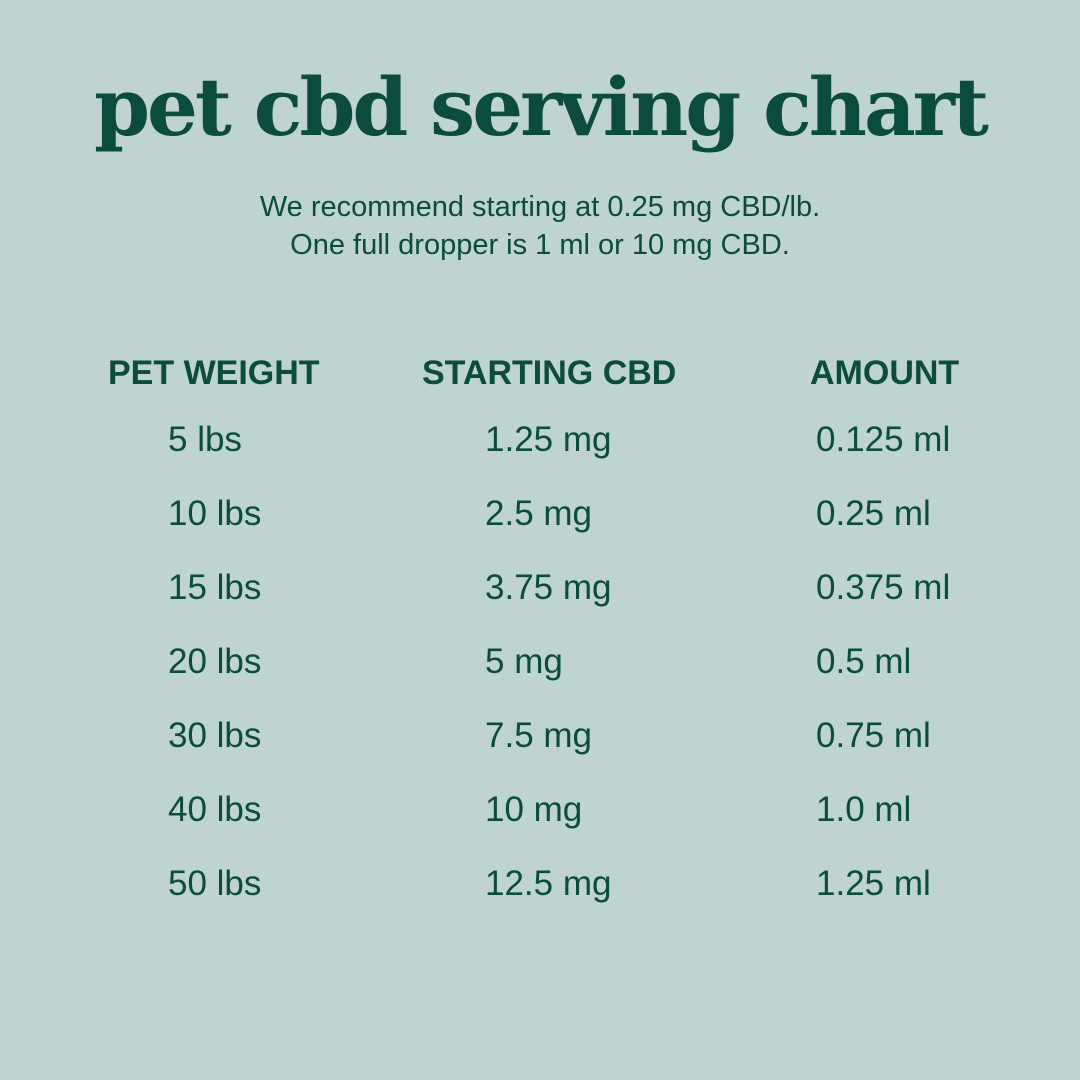 The height and width of the screenshot is (1080, 1080). Describe the element at coordinates (549, 373) in the screenshot. I see `header-starting-cbd: STARTING CBD` at that location.